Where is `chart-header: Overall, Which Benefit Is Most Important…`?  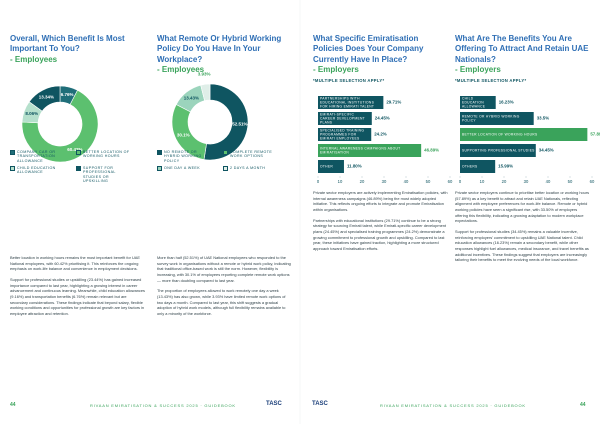 chart-header: Overall, Which Benefit Is Most Important… is located at coordinates (77, 49).